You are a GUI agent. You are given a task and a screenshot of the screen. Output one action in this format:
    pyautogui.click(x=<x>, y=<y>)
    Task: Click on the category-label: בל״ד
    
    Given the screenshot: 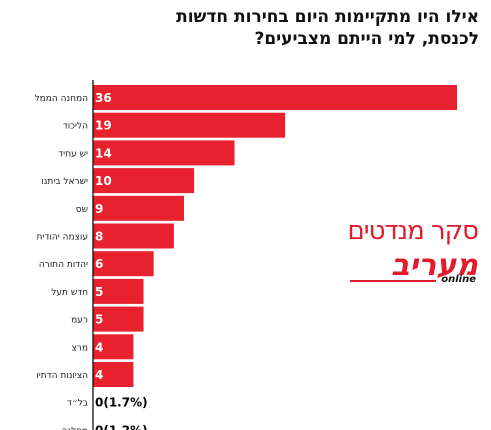 What is the action you would take?
    pyautogui.click(x=77, y=404)
    